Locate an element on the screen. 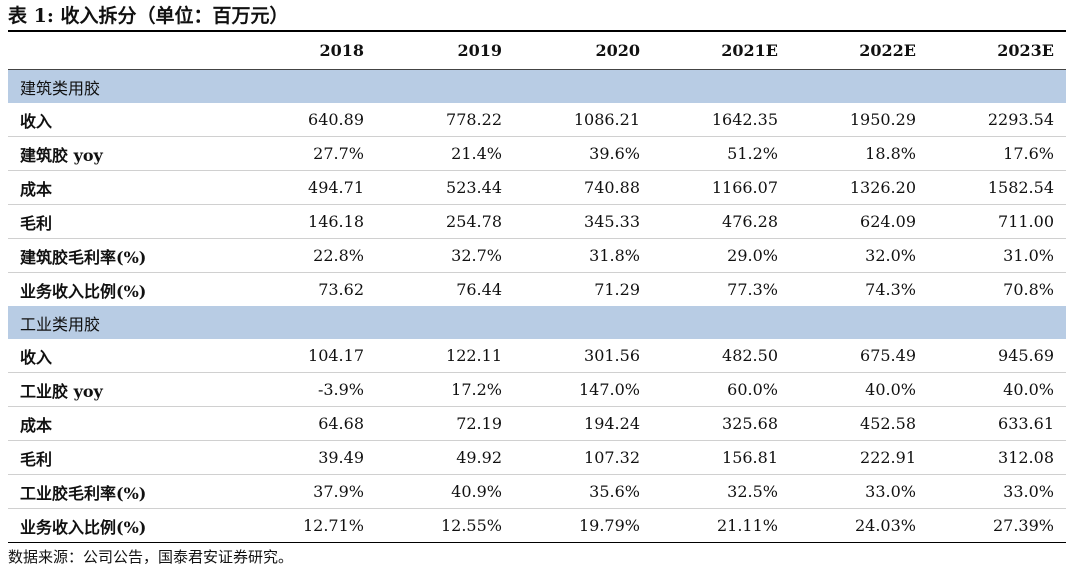 This screenshot has width=1080, height=575. value-cell: 1582.54 is located at coordinates (997, 187).